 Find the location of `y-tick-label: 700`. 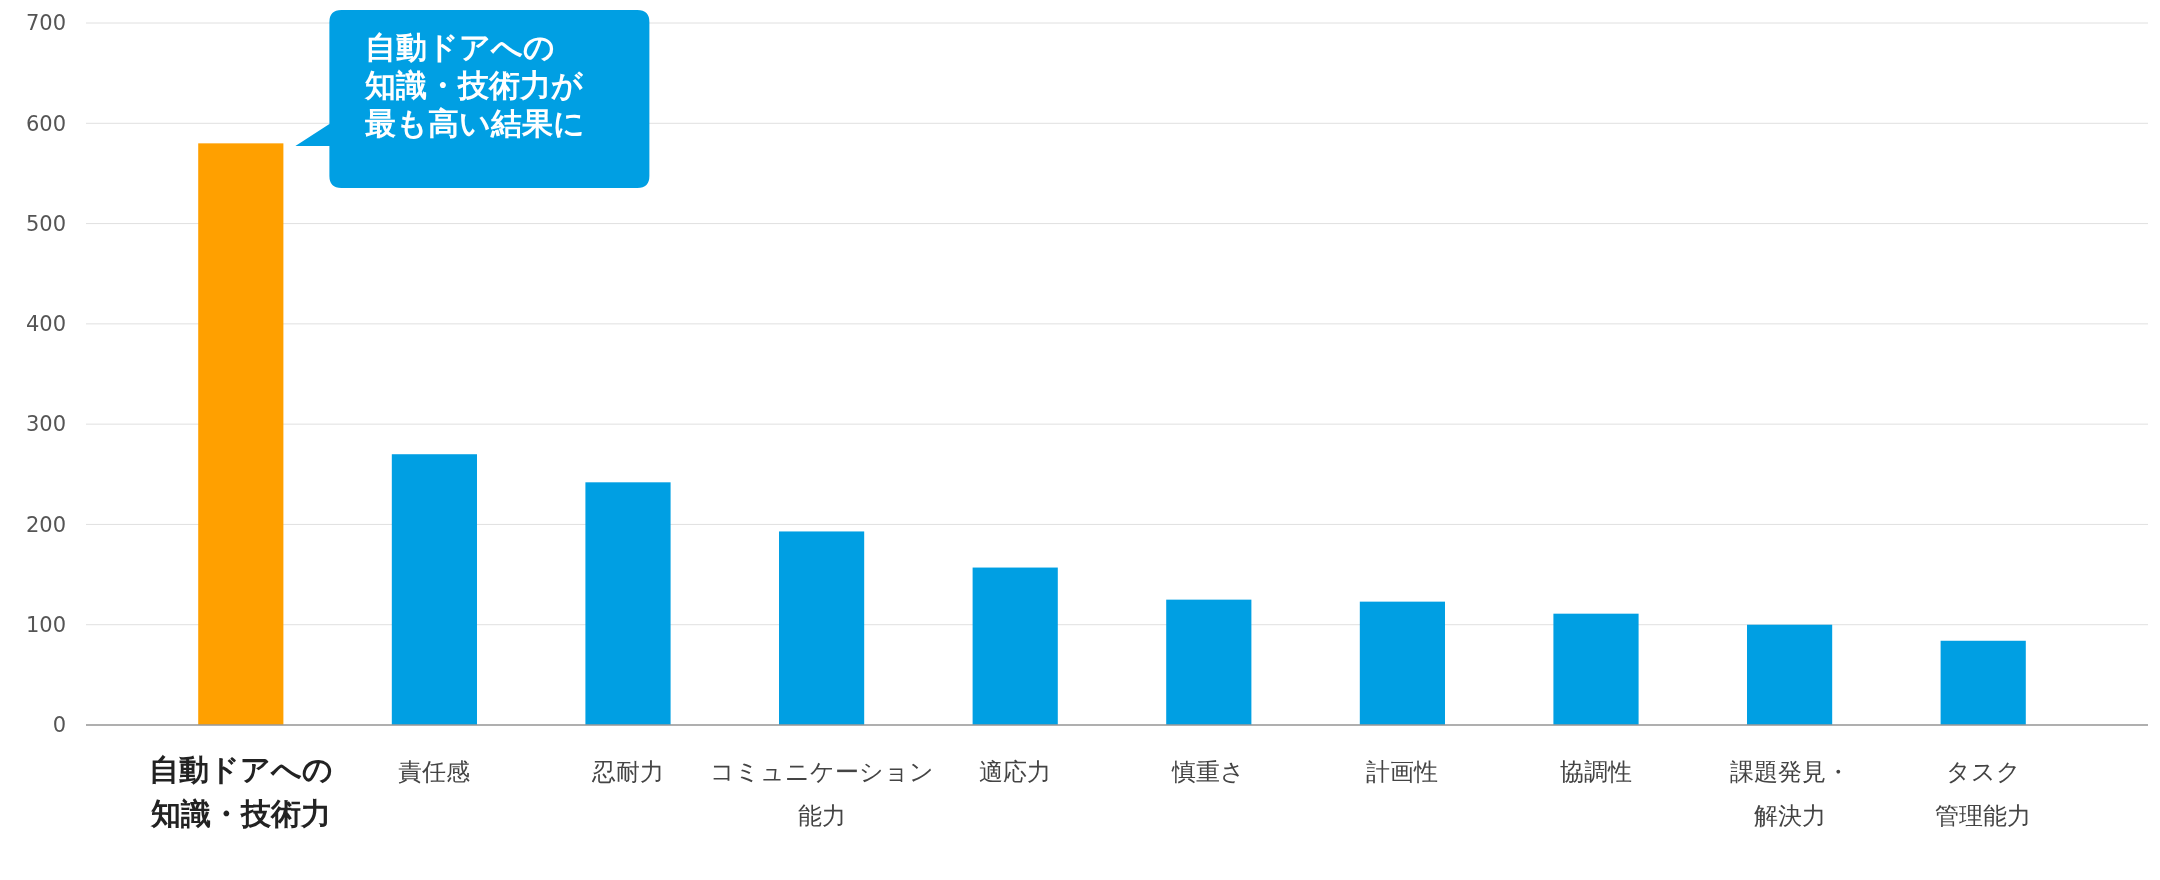

y-tick-label: 700 is located at coordinates (45, 23).